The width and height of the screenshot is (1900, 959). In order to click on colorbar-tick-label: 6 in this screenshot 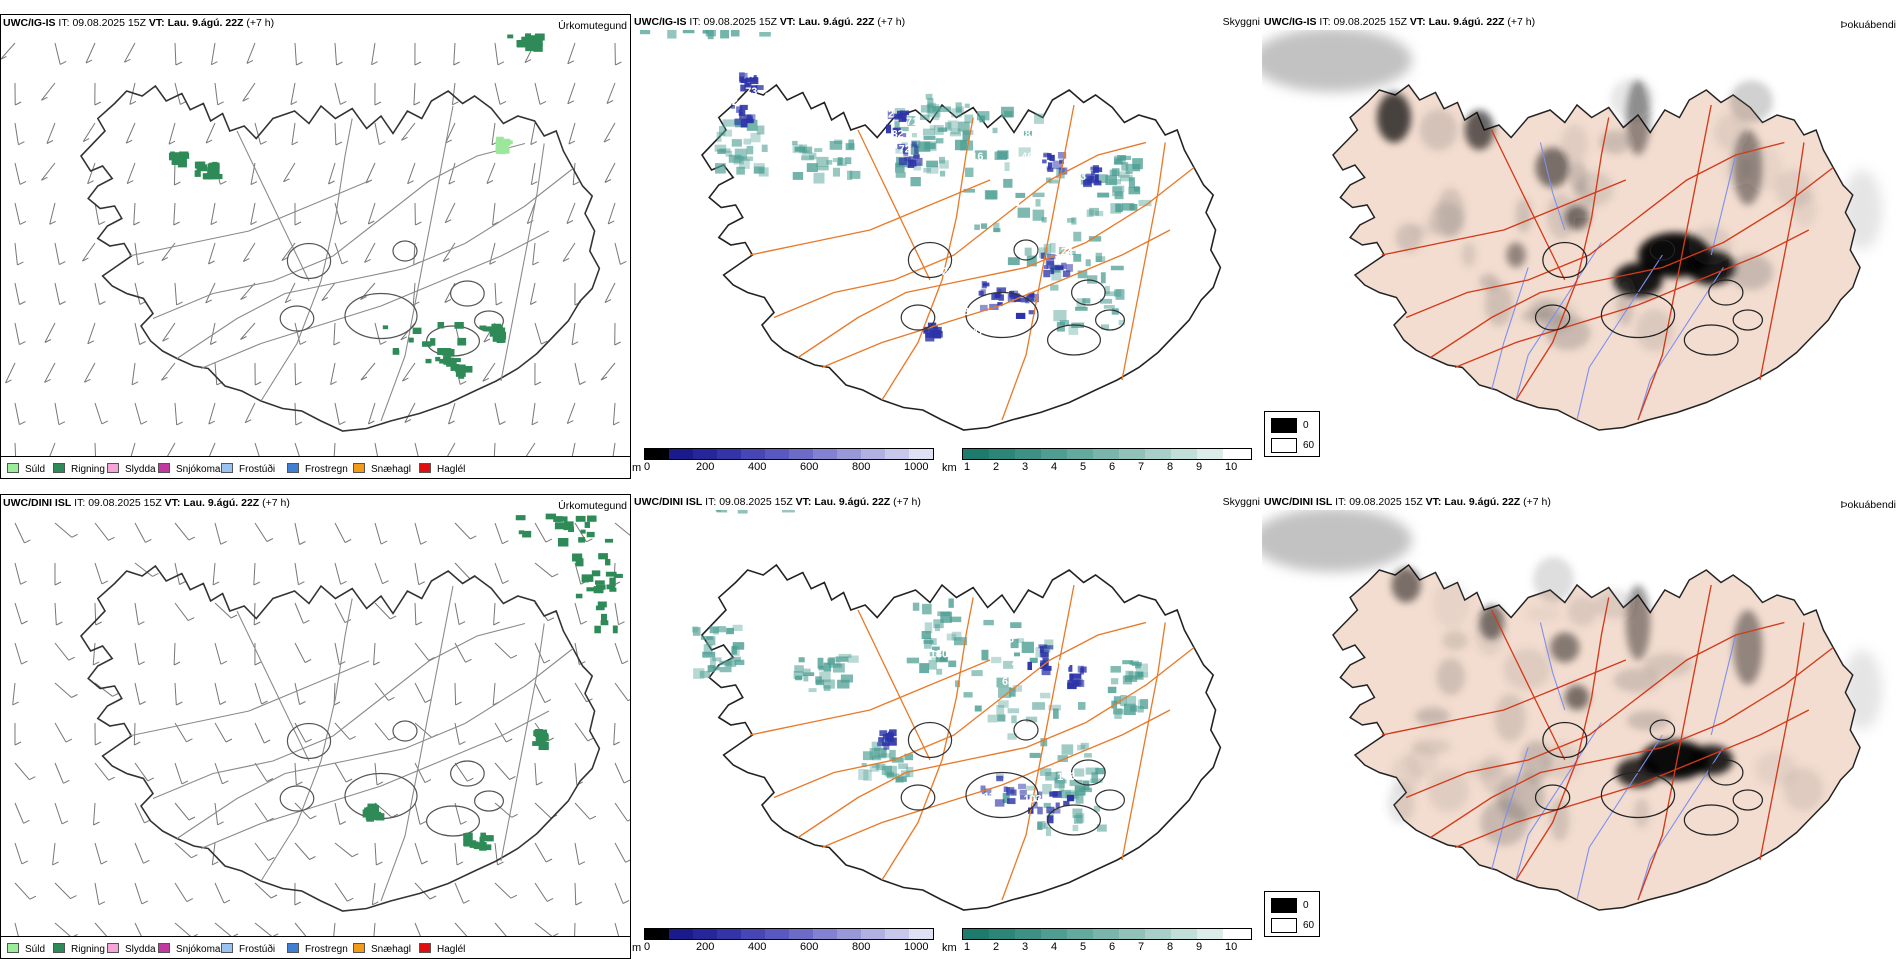, I will do `click(1112, 467)`.